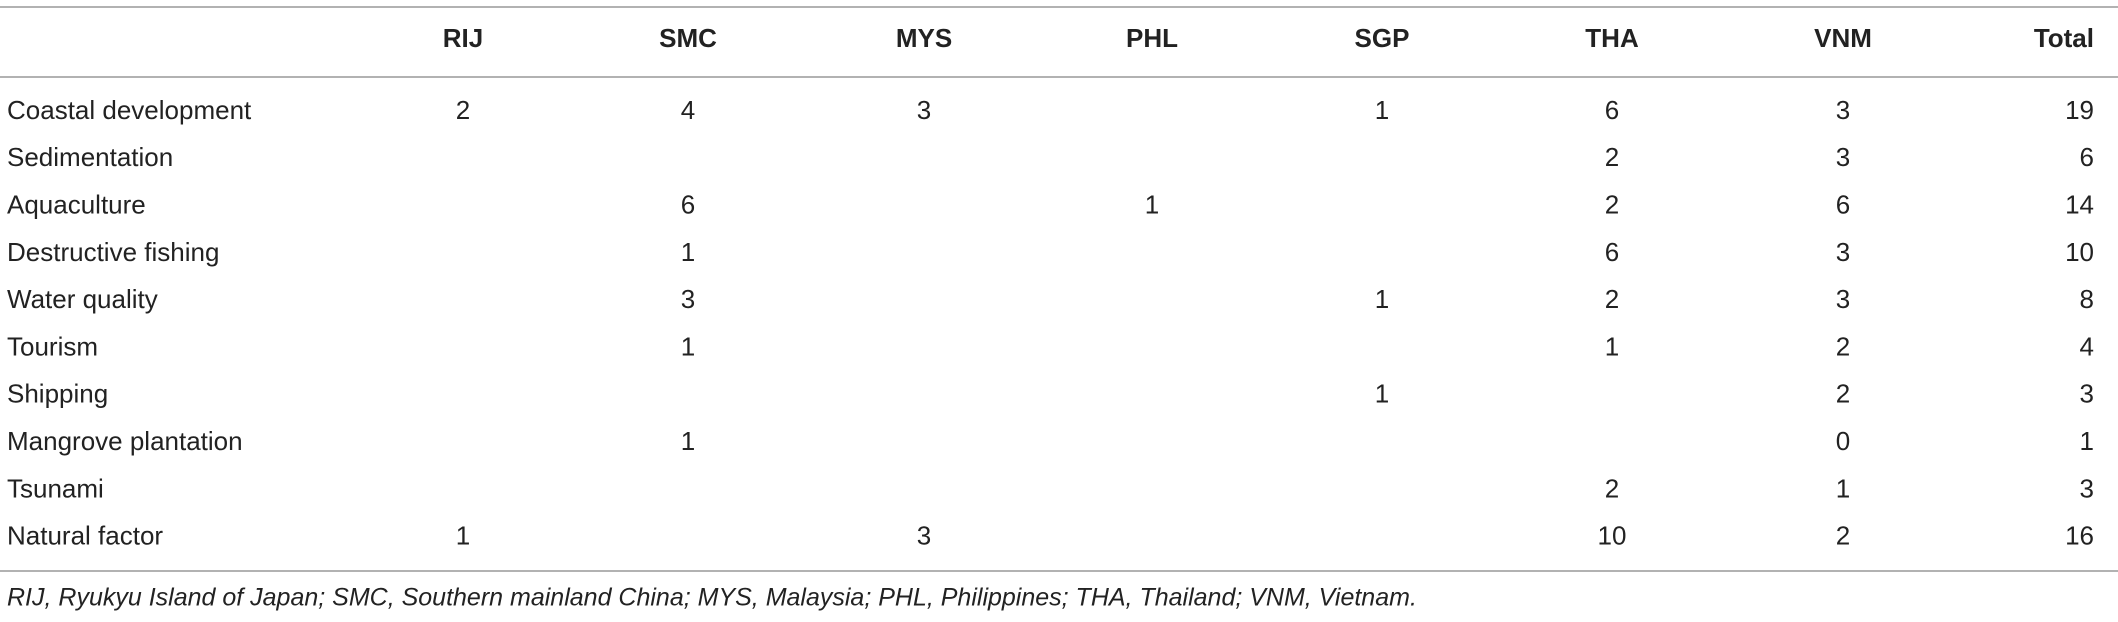 This screenshot has height=622, width=2118. I want to click on row-label: Tsunami, so click(55, 488).